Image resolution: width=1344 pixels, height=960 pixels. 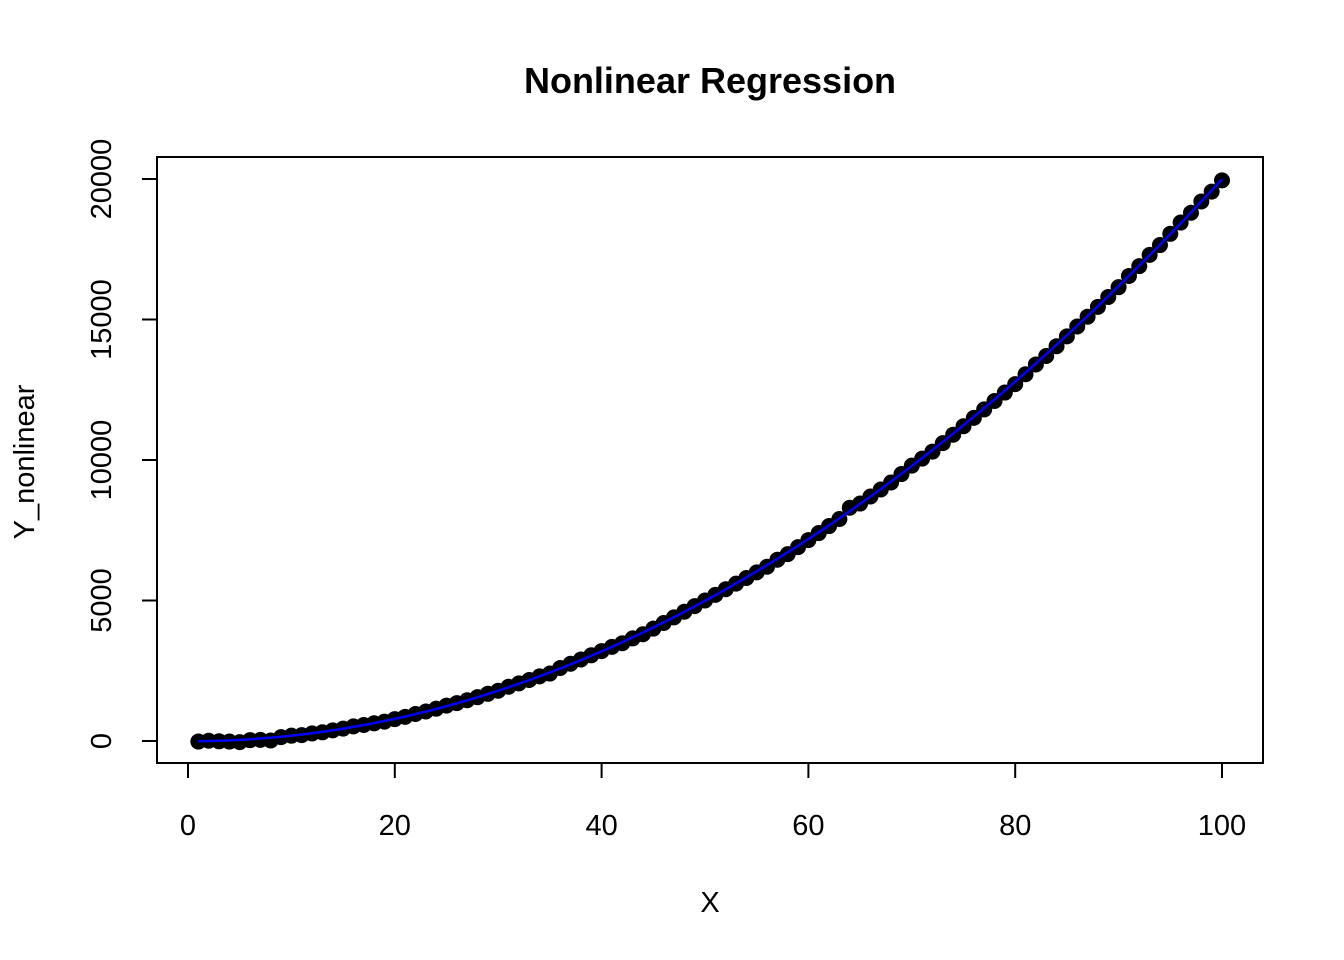 I want to click on x-tick-label: 100, so click(x=1222, y=826).